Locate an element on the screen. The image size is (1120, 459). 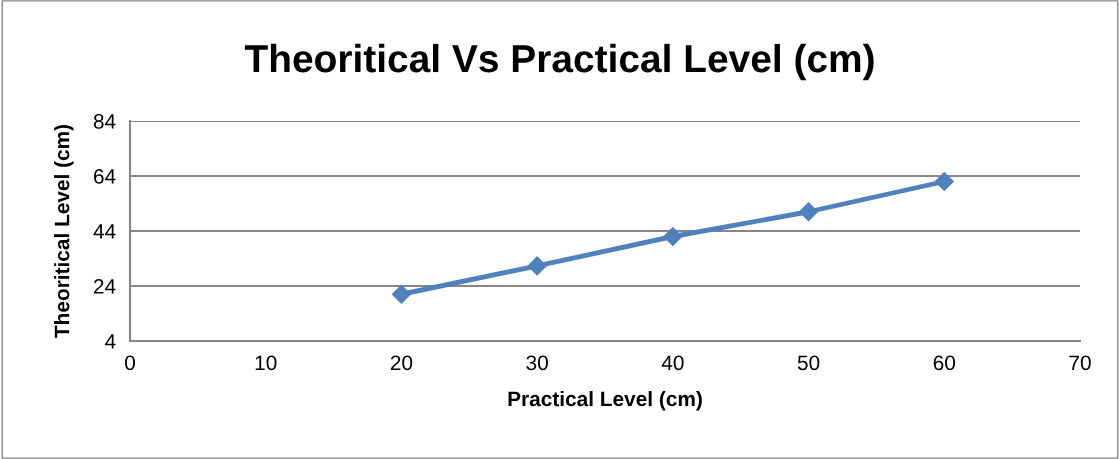
y-tick-label: 64 is located at coordinates (105, 176).